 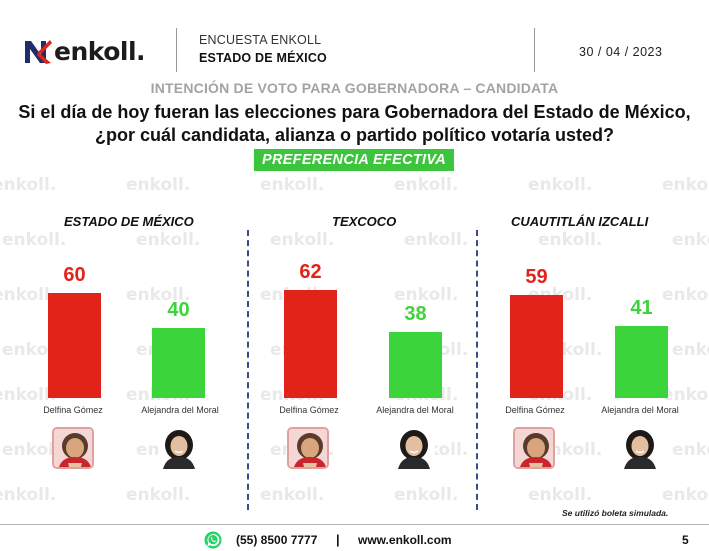 I want to click on bar-value-label: 40, so click(x=178, y=310).